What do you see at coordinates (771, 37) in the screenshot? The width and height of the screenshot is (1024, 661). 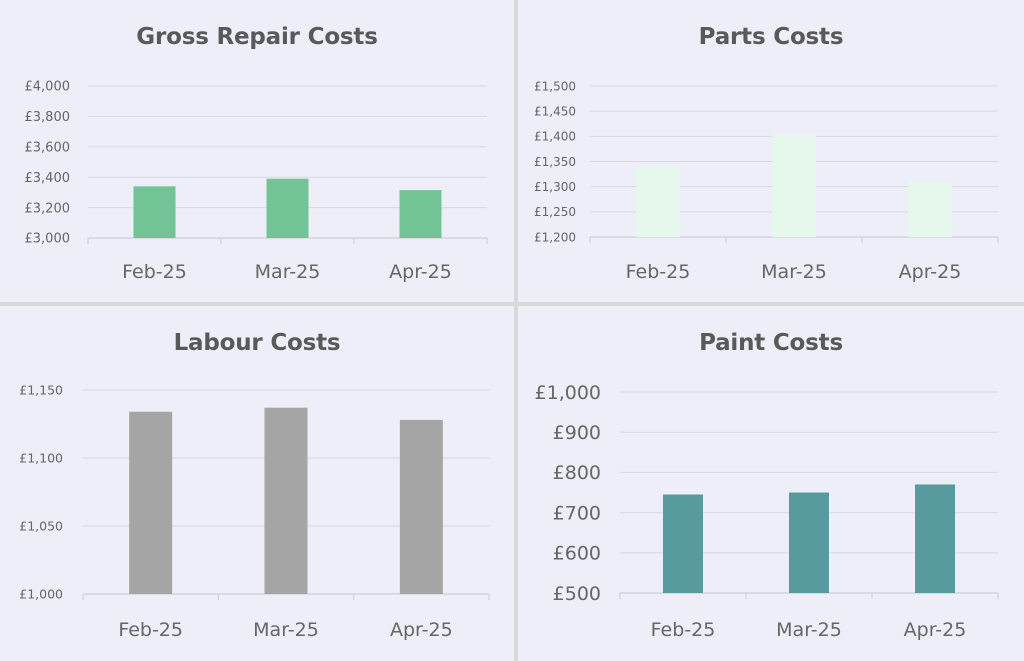 I see `chart-title: Parts Costs` at bounding box center [771, 37].